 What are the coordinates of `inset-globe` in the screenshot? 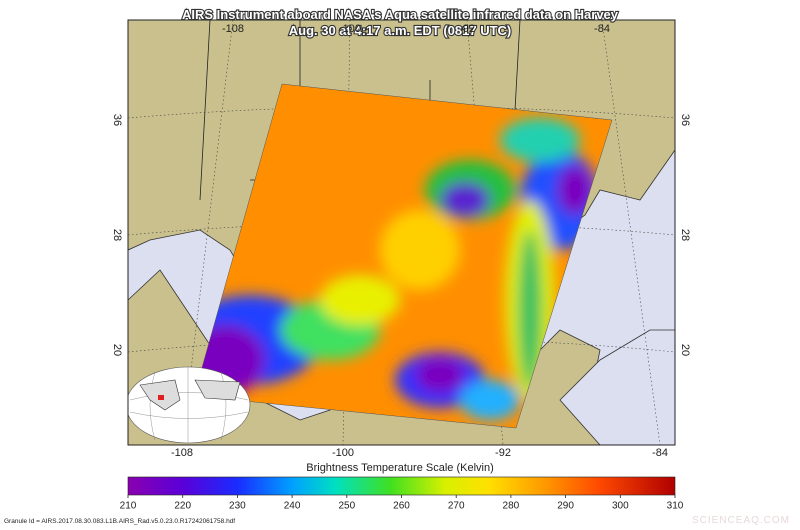 It's located at (189, 405).